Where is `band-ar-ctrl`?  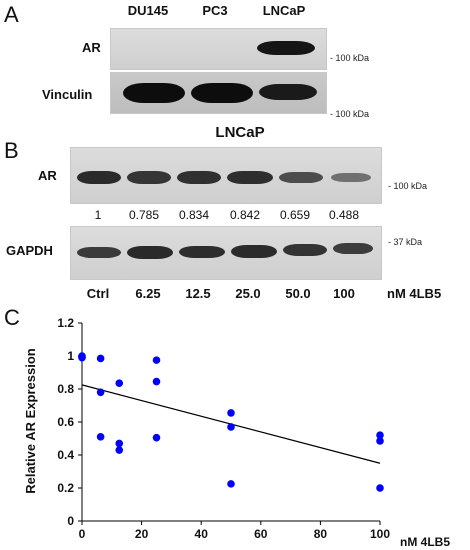
band-ar-ctrl is located at coordinates (99, 177).